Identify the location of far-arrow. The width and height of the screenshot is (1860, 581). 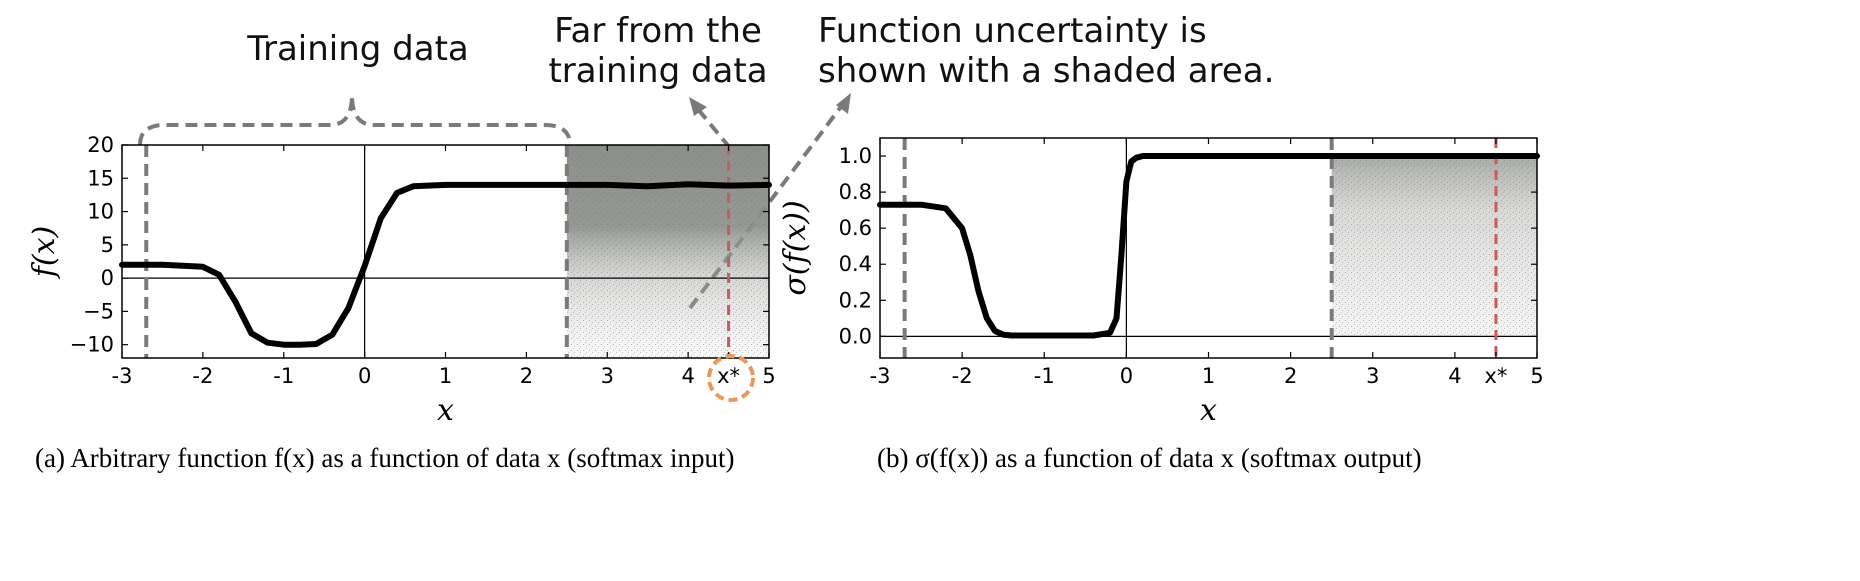
(710, 123).